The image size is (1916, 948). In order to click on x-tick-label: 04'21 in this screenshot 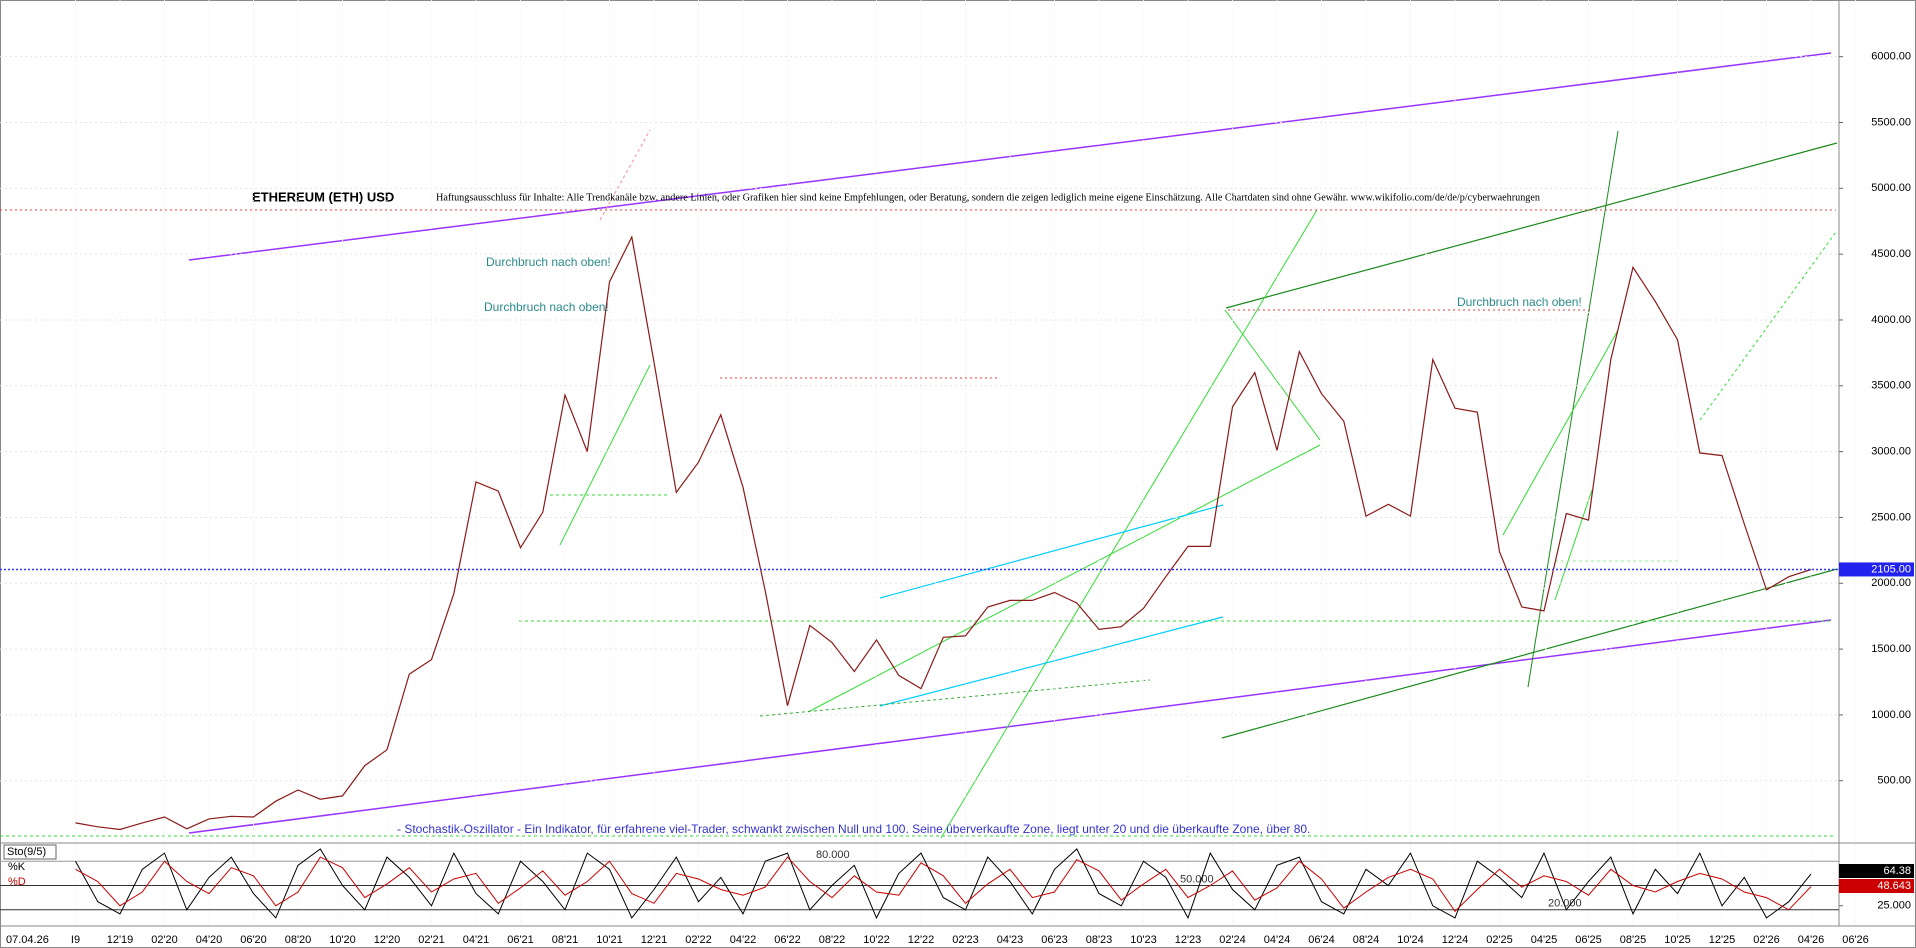, I will do `click(476, 940)`.